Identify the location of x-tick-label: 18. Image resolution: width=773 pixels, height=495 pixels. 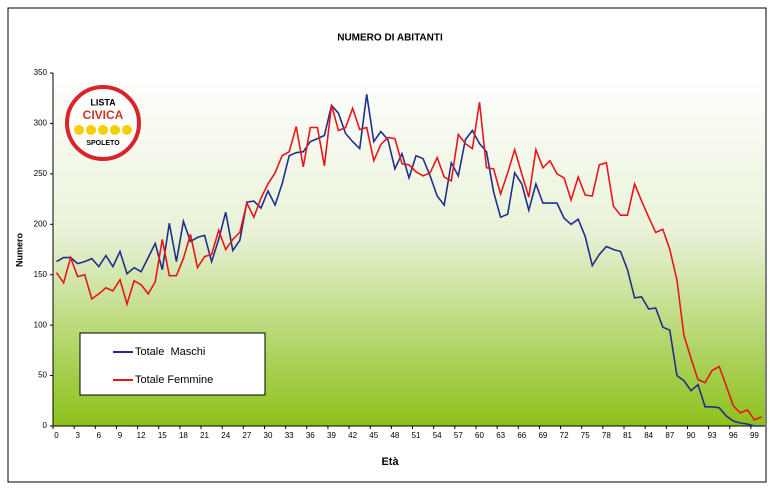
(183, 435).